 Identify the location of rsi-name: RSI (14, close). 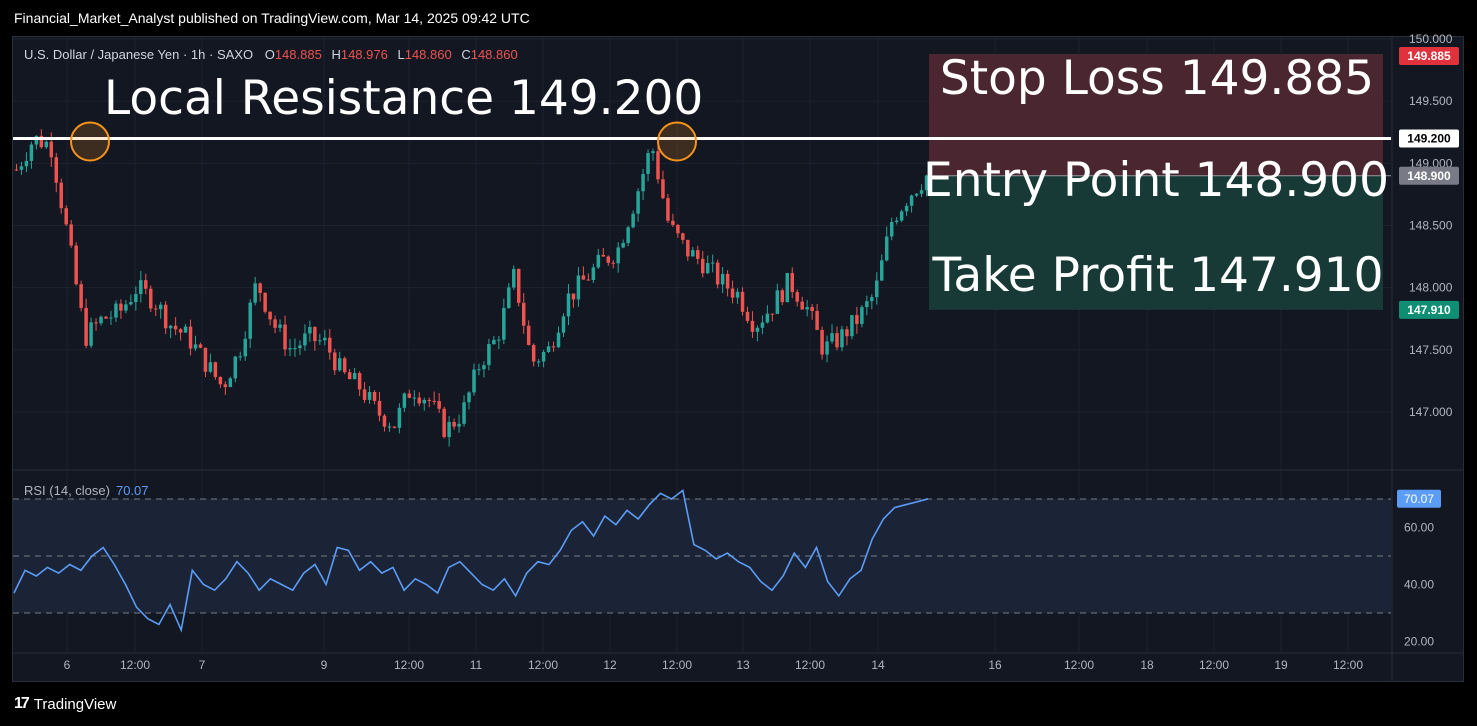
(67, 490).